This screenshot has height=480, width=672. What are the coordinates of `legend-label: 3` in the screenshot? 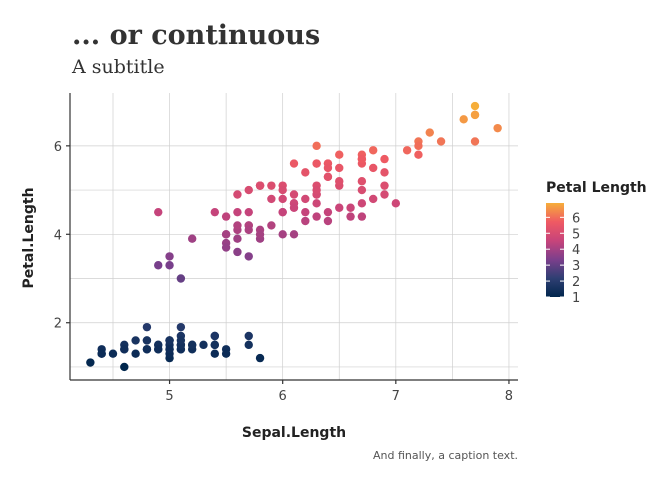 It's located at (576, 266).